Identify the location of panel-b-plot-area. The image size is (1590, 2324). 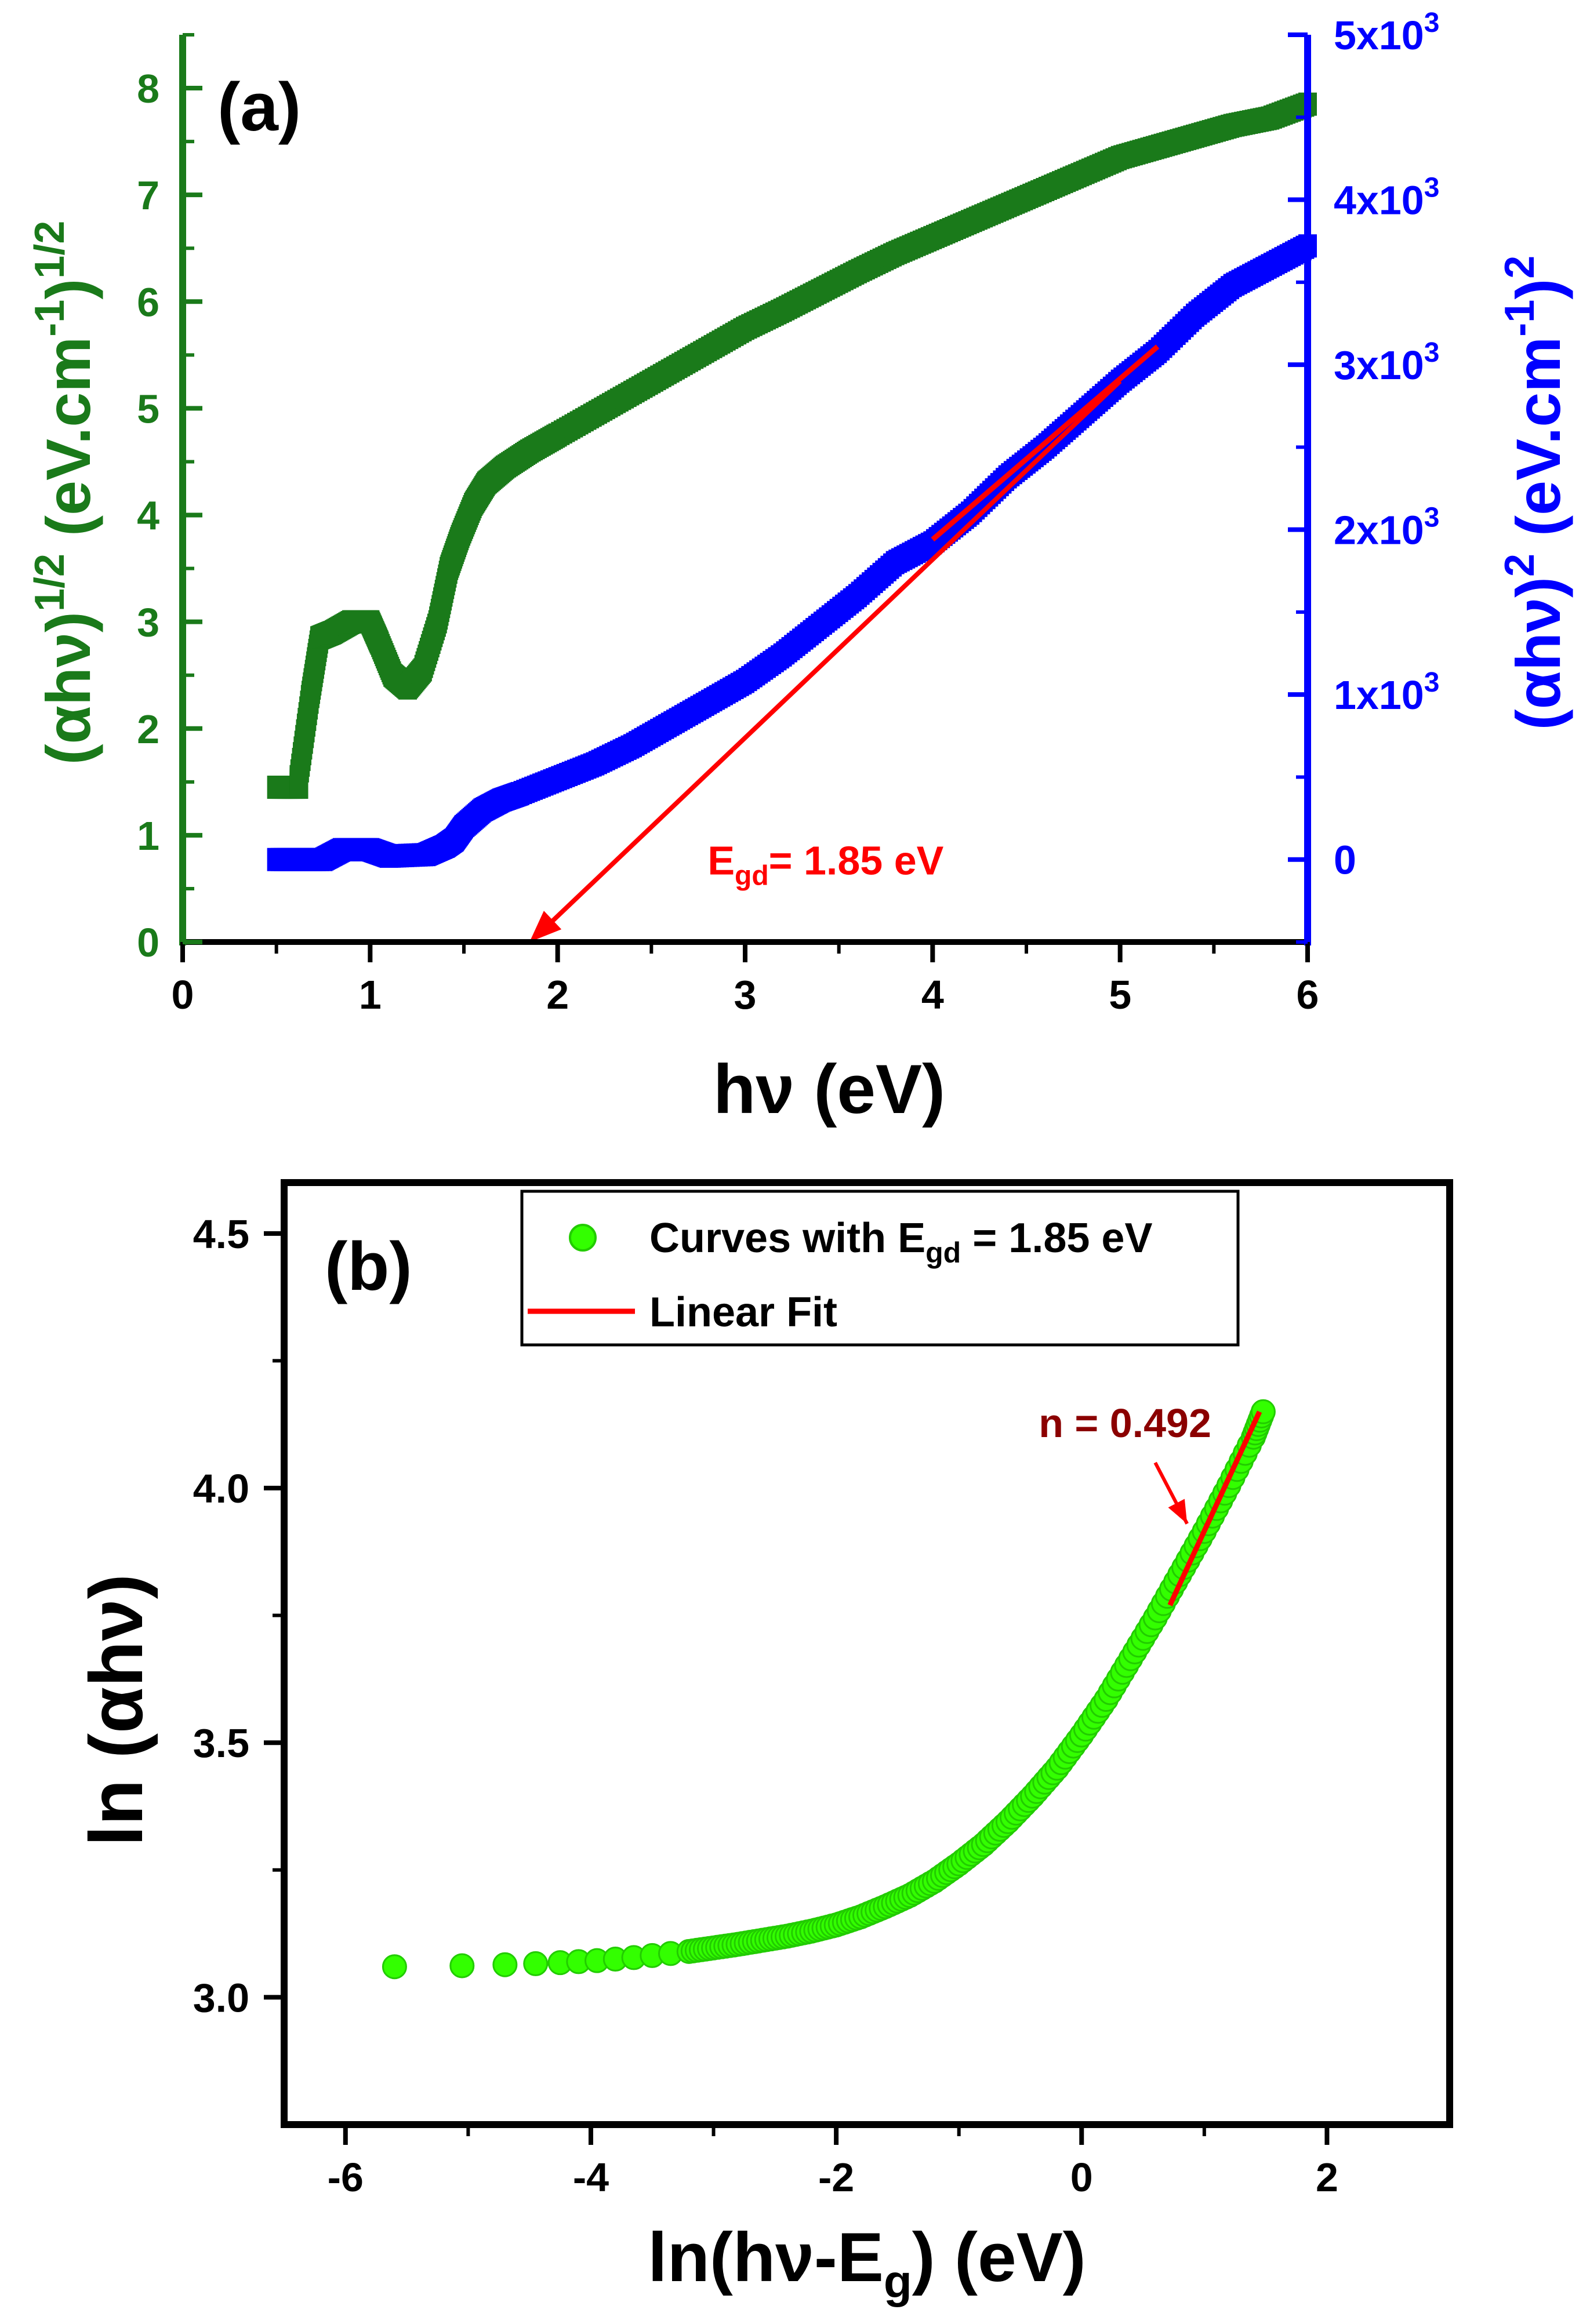
(829, 1689).